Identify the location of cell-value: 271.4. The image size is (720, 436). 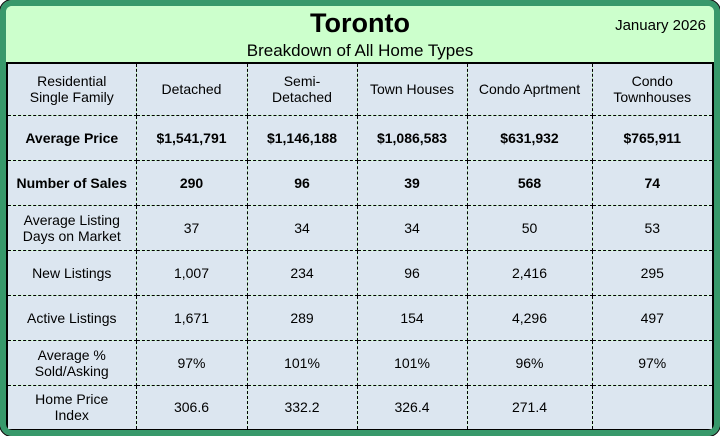
(529, 407).